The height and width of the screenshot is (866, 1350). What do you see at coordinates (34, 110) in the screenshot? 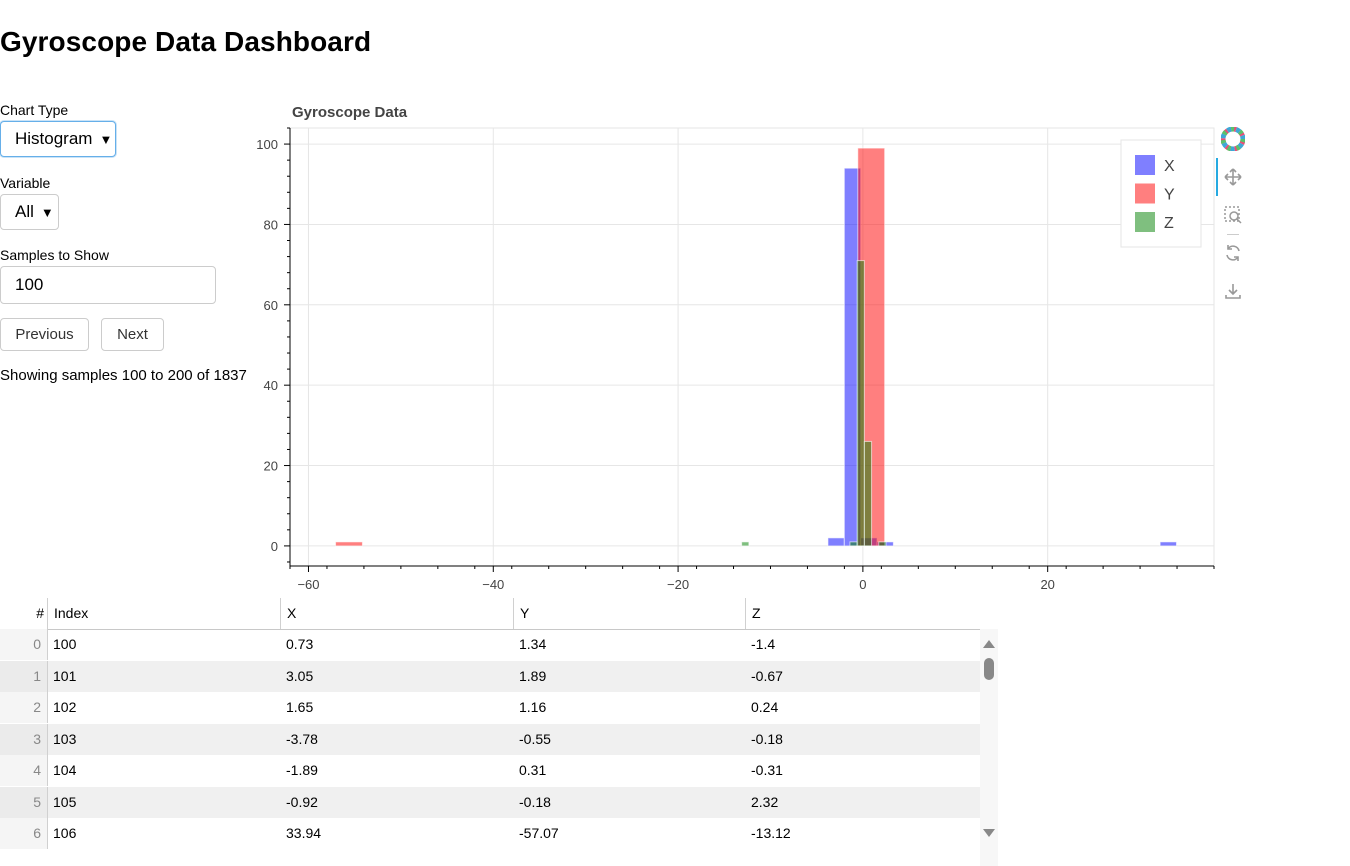
I see `chart-type-label: Chart Type` at bounding box center [34, 110].